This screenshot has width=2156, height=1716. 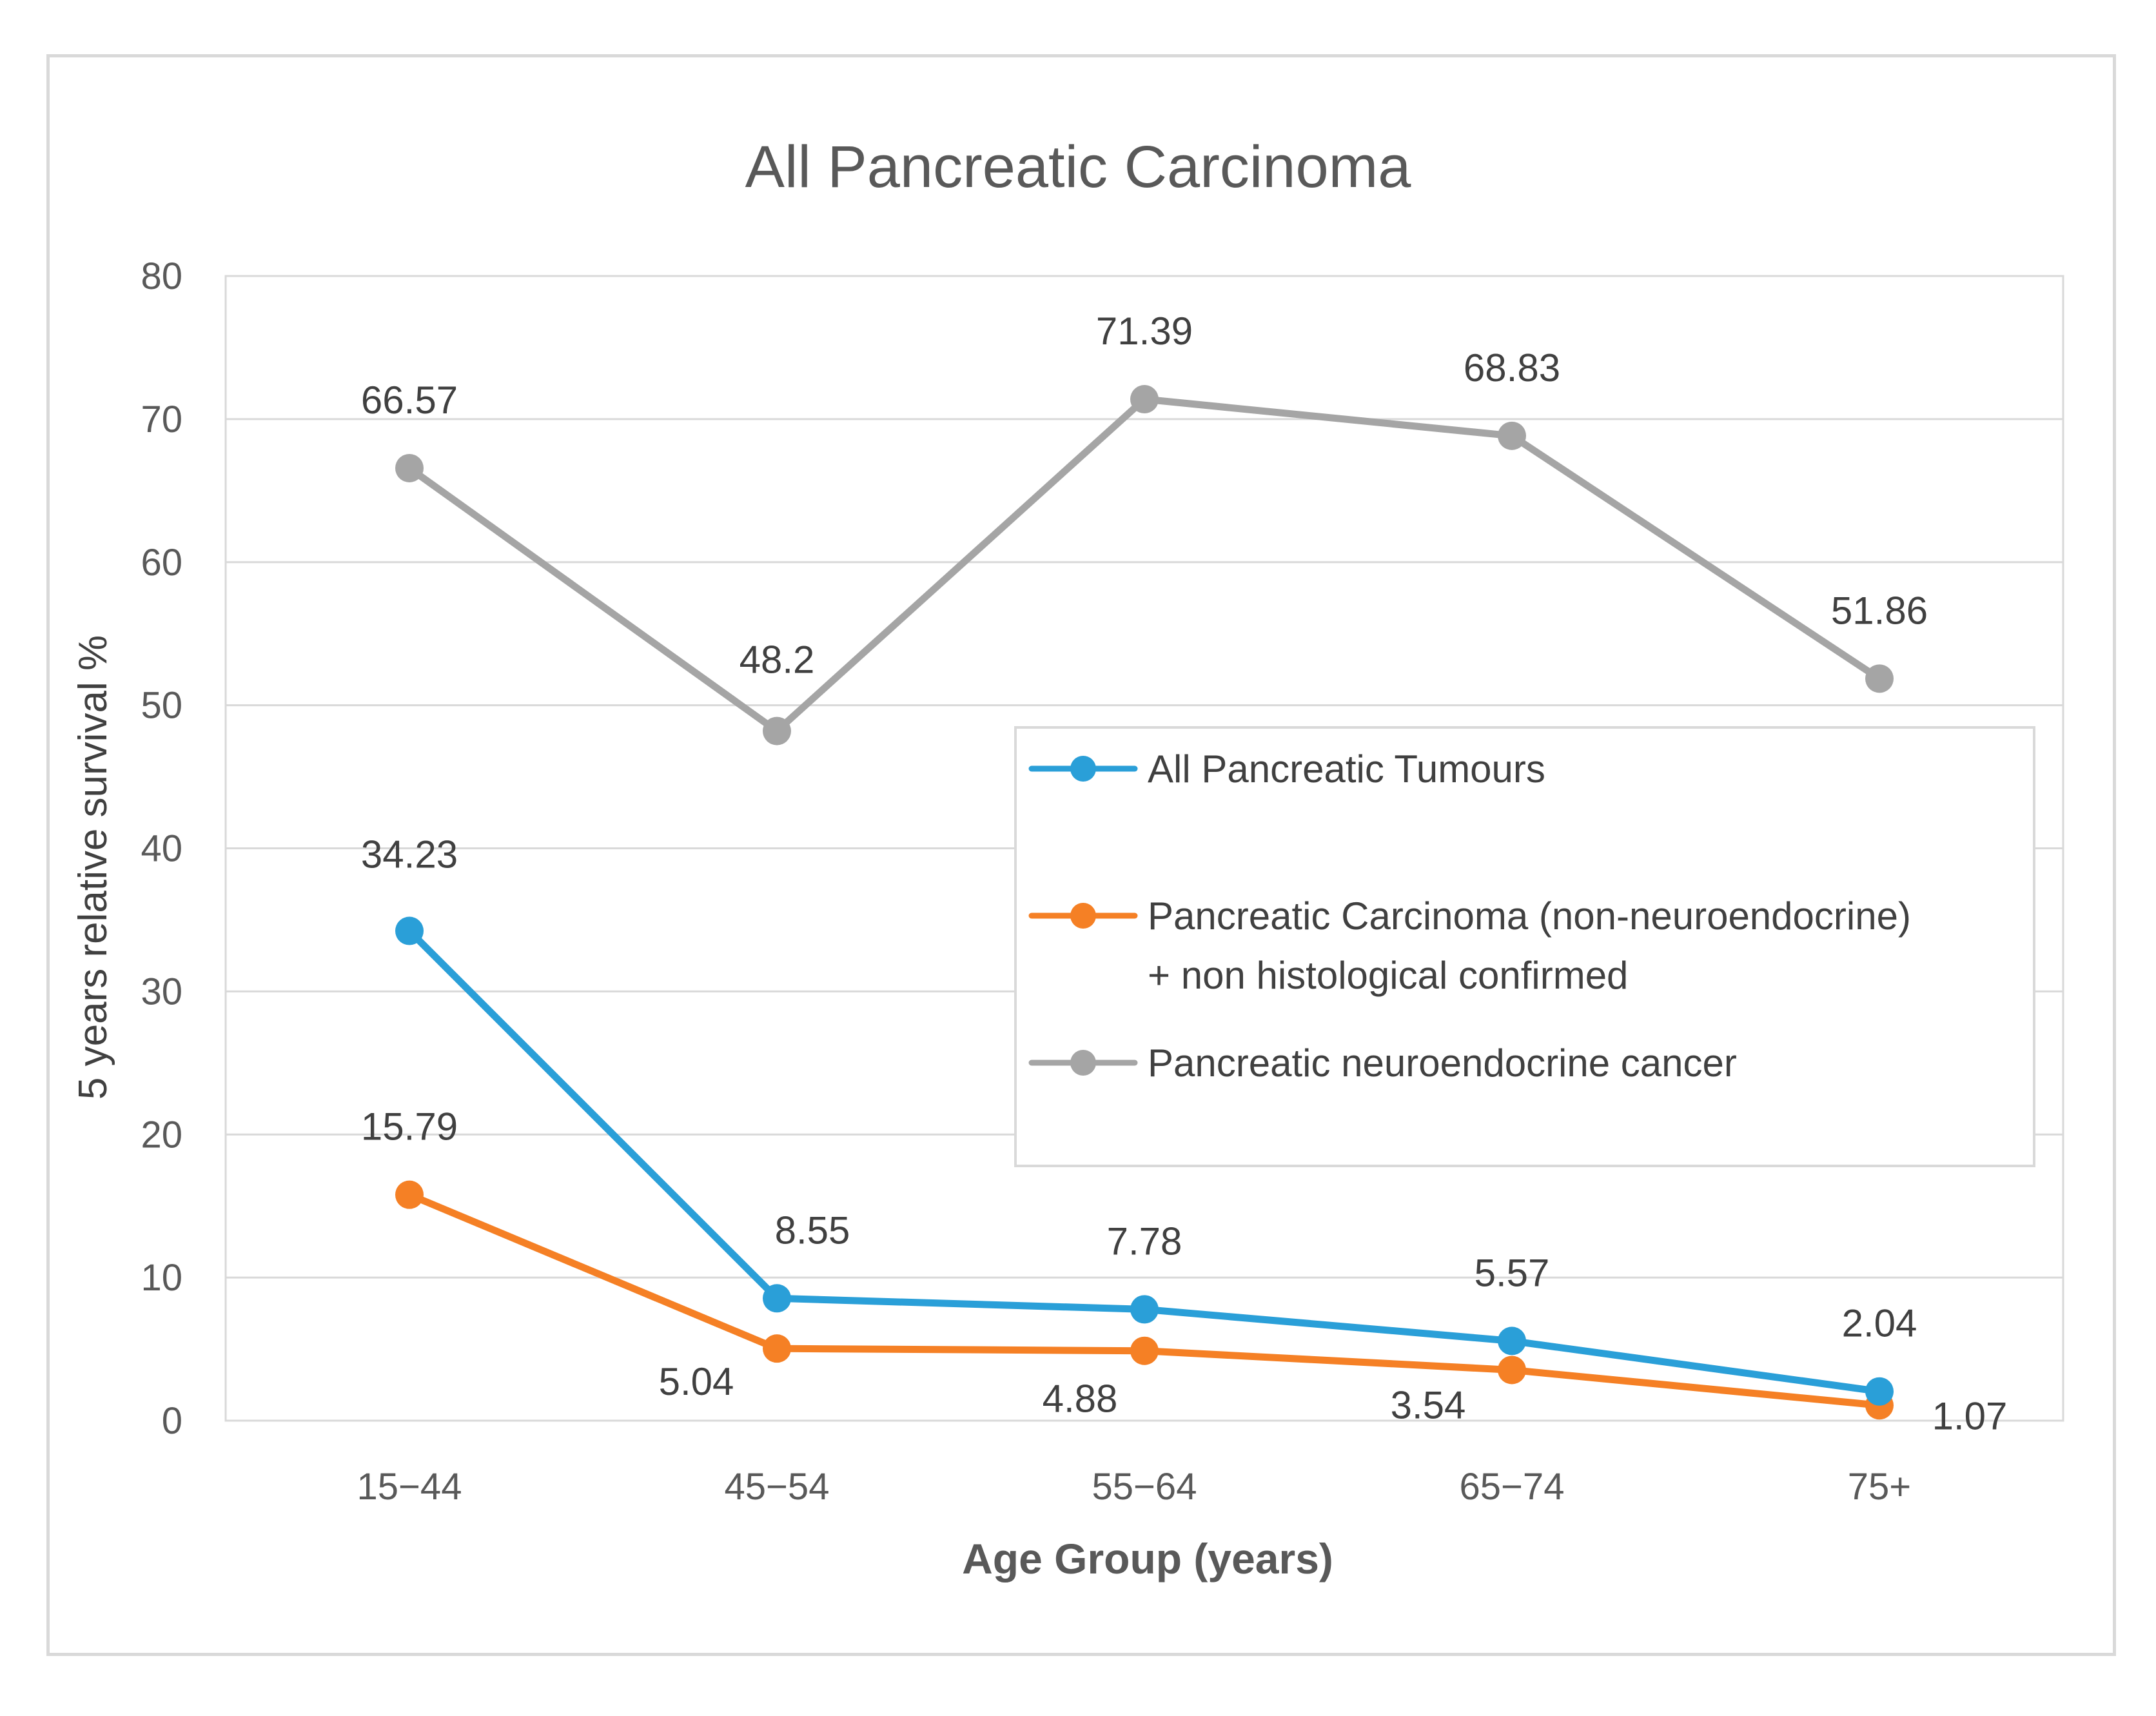 What do you see at coordinates (1442, 1063) in the screenshot?
I see `legend-label-neuroendocrine: Pancreatic neuroendocrine cancer` at bounding box center [1442, 1063].